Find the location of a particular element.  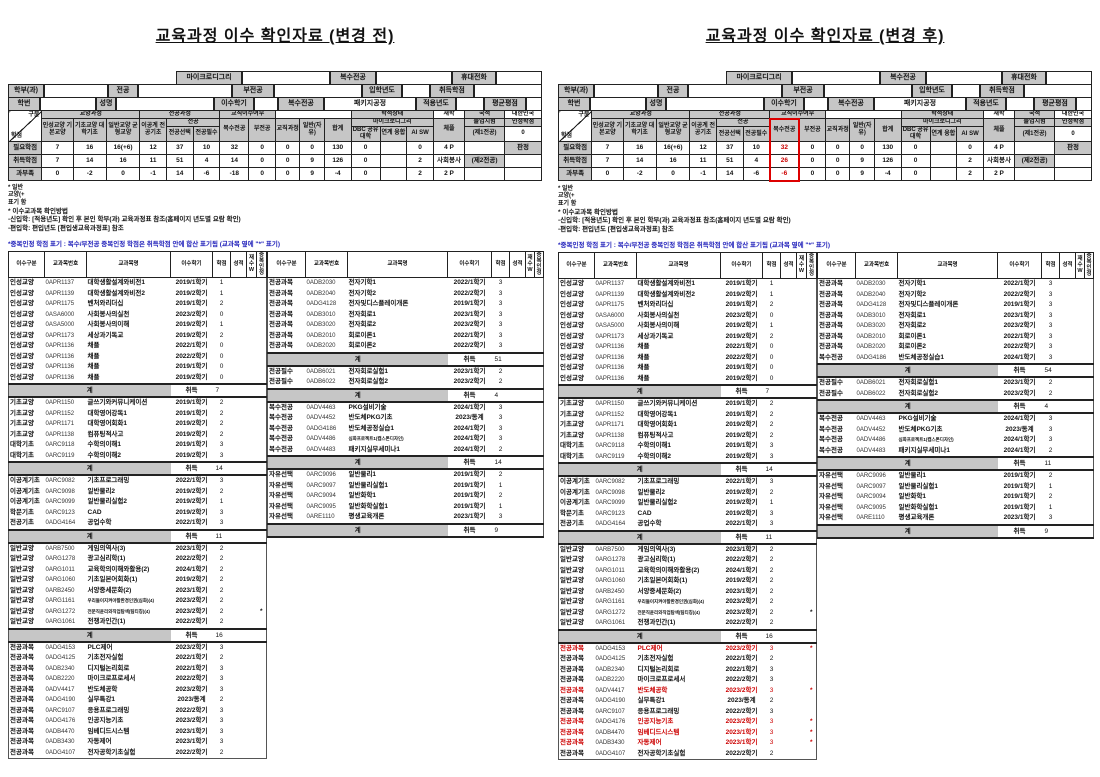

summary-data-row-diff: 과부족 0 -2 0 -1 14 -6 -6 0 0 9 -4 0 2 2 P is located at coordinates (824, 174).